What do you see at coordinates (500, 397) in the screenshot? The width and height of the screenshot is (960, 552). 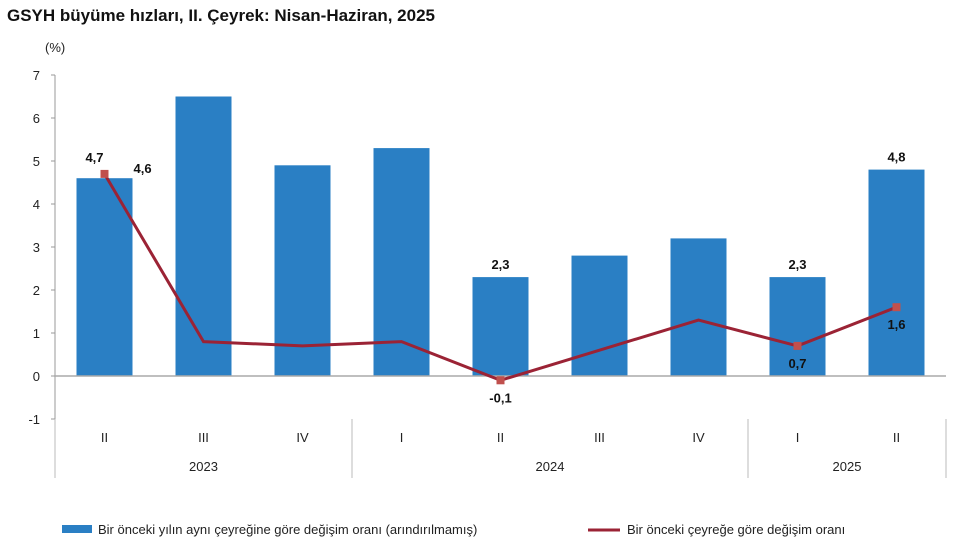 I see `line-data-label: -0,1` at bounding box center [500, 397].